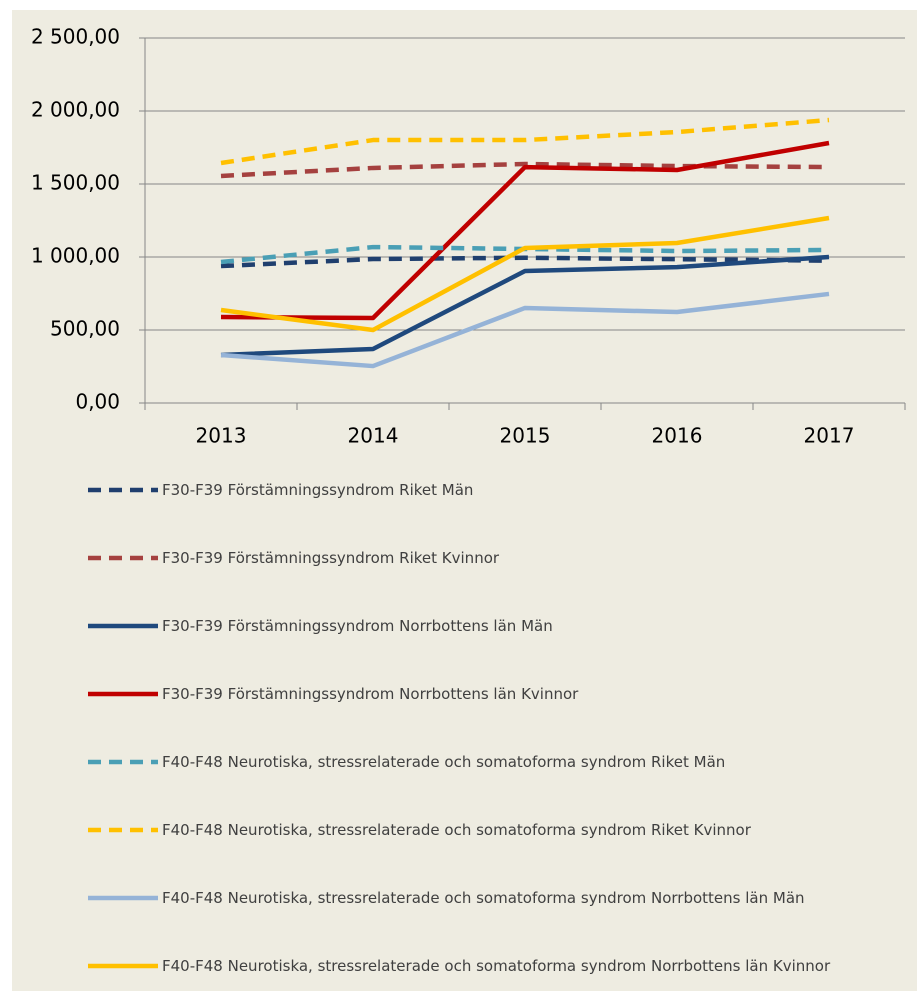 This screenshot has height=991, width=917. Describe the element at coordinates (85, 329) in the screenshot. I see `y-tick-label: 500,00` at that location.